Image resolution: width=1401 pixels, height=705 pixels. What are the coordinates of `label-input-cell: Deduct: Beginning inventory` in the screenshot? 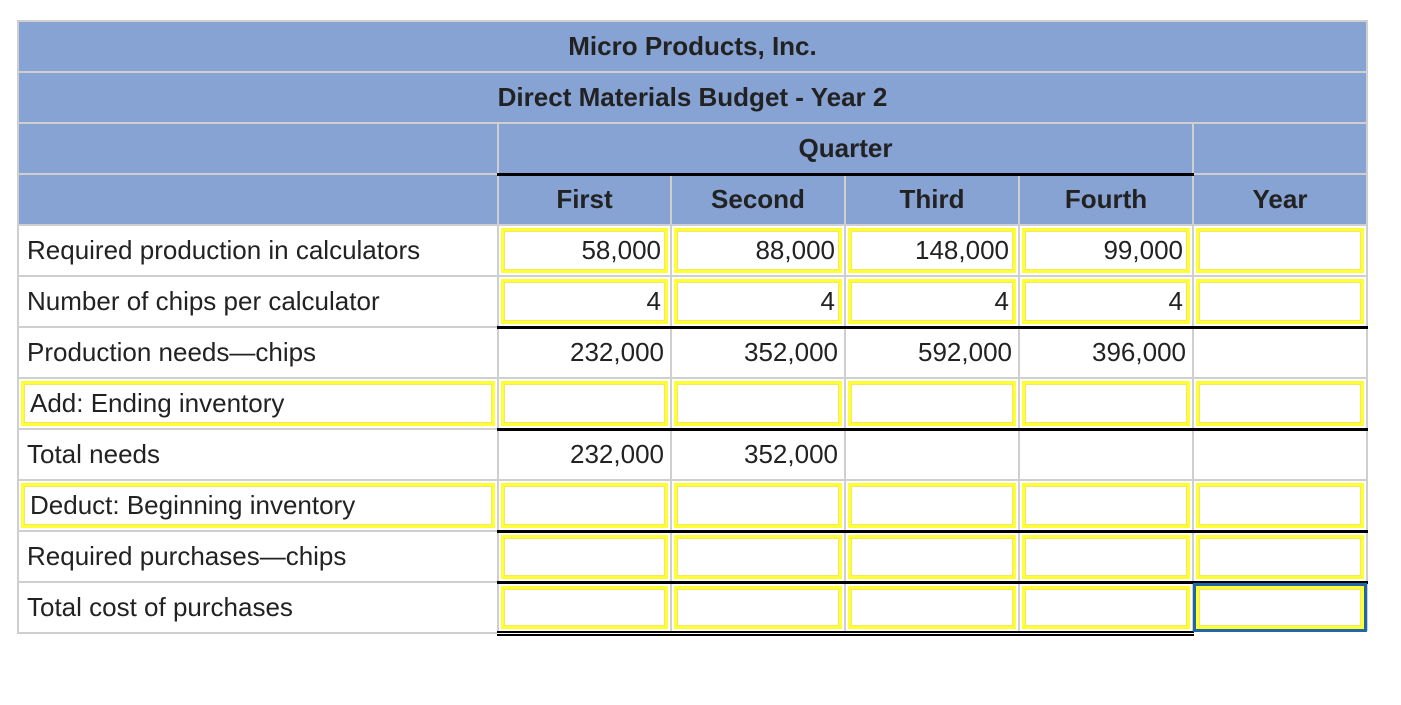 It's located at (258, 505).